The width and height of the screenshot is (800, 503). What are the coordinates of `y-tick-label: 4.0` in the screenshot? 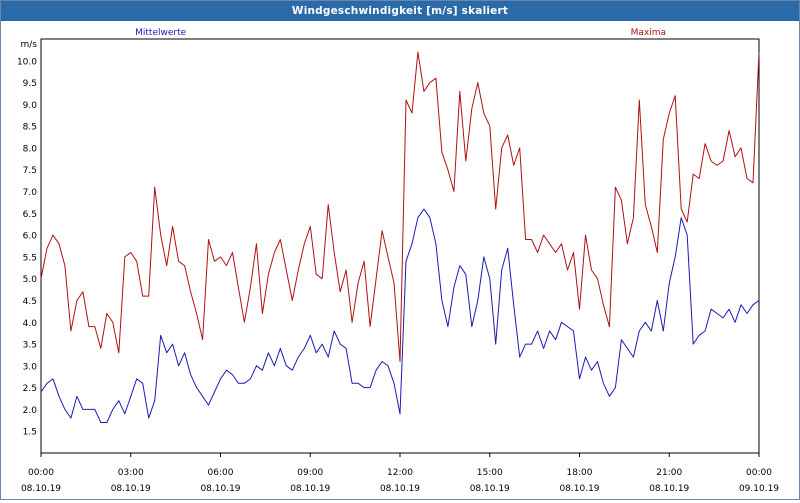 It's located at (30, 324).